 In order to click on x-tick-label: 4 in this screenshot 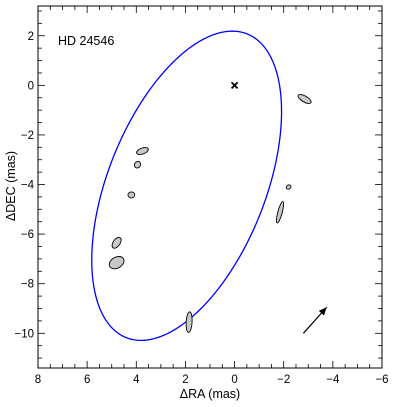, I will do `click(136, 380)`.